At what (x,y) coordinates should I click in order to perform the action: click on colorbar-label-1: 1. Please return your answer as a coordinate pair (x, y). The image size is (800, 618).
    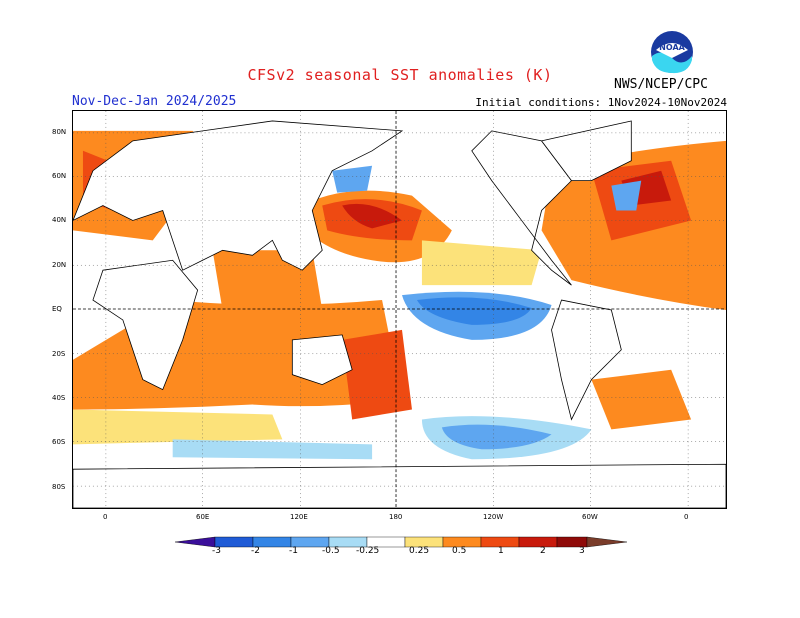
    Looking at the image, I should click on (501, 551).